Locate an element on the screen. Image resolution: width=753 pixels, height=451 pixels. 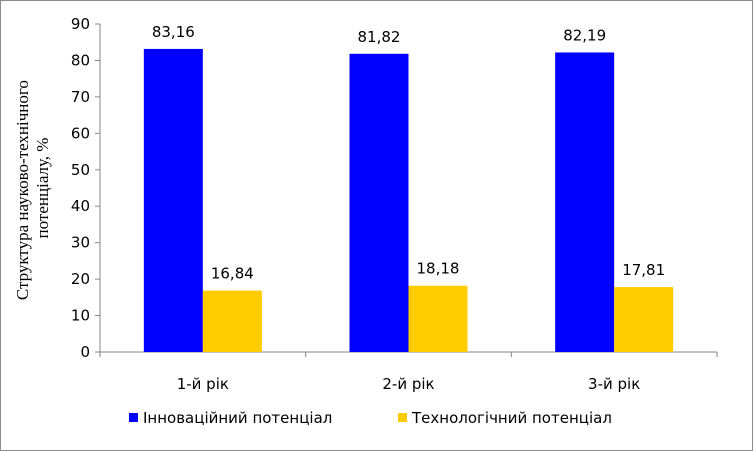
y-axis-label-line-1: Структура науково-технічного is located at coordinates (22, 190).